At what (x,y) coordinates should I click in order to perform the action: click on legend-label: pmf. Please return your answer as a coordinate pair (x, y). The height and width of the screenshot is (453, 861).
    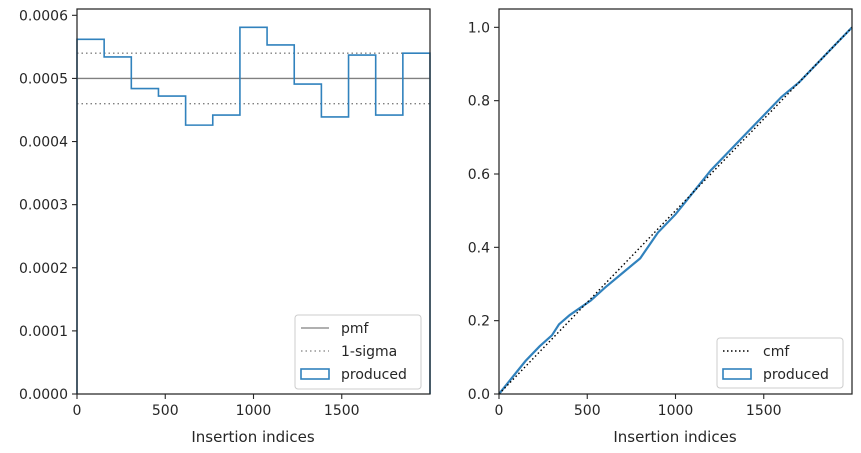
    Looking at the image, I should click on (355, 329).